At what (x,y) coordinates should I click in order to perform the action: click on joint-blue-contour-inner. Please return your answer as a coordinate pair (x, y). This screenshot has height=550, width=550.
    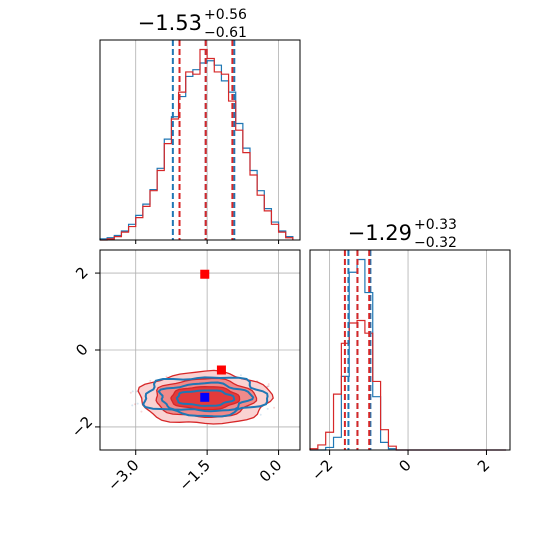
    Looking at the image, I should click on (205, 398).